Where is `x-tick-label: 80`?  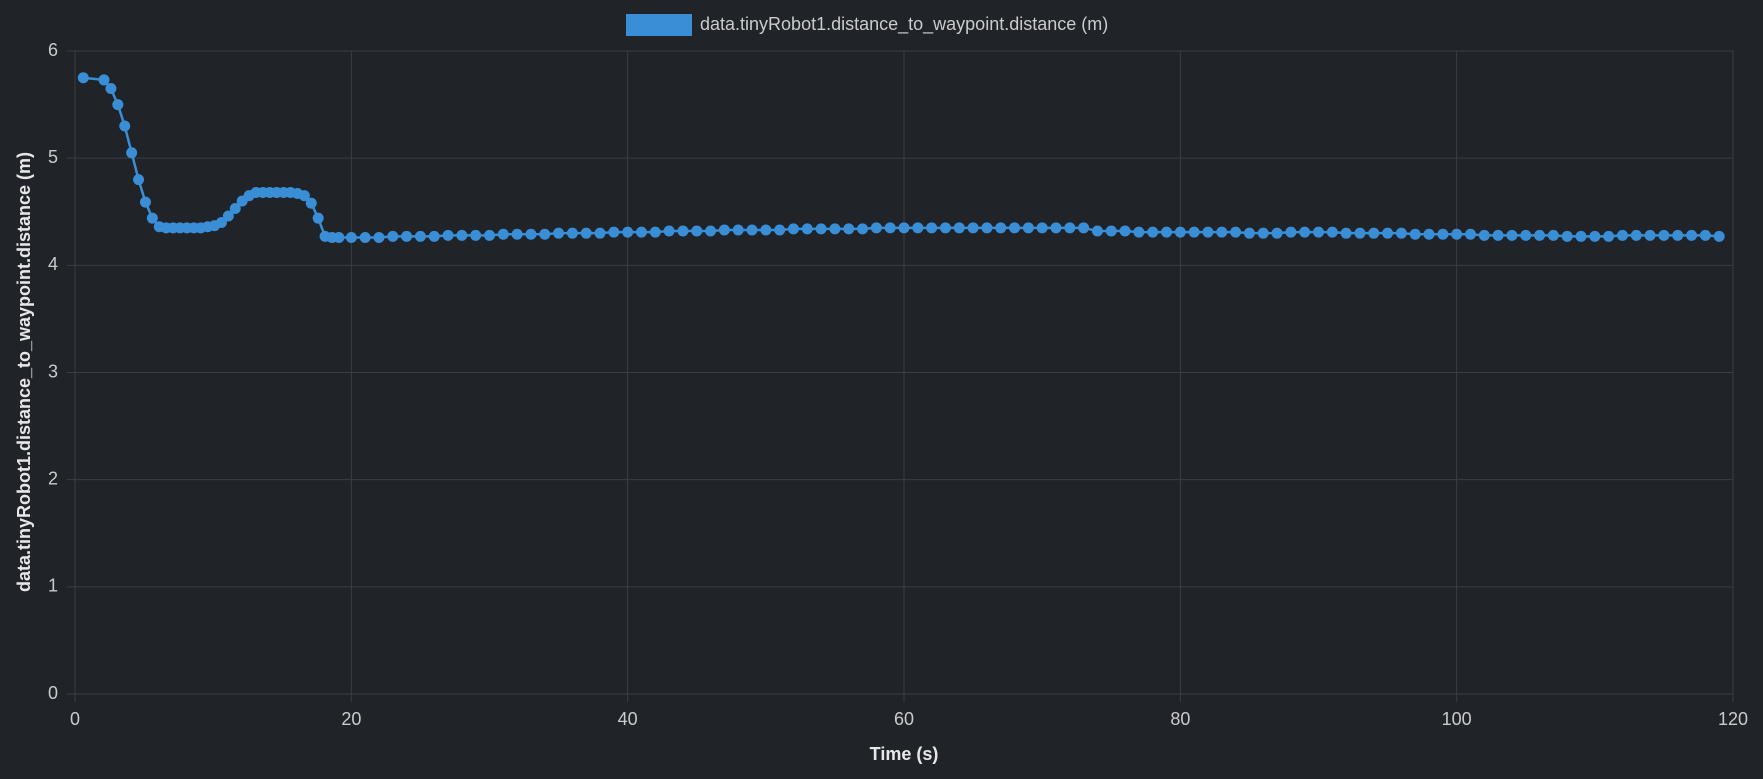 x-tick-label: 80 is located at coordinates (1180, 719).